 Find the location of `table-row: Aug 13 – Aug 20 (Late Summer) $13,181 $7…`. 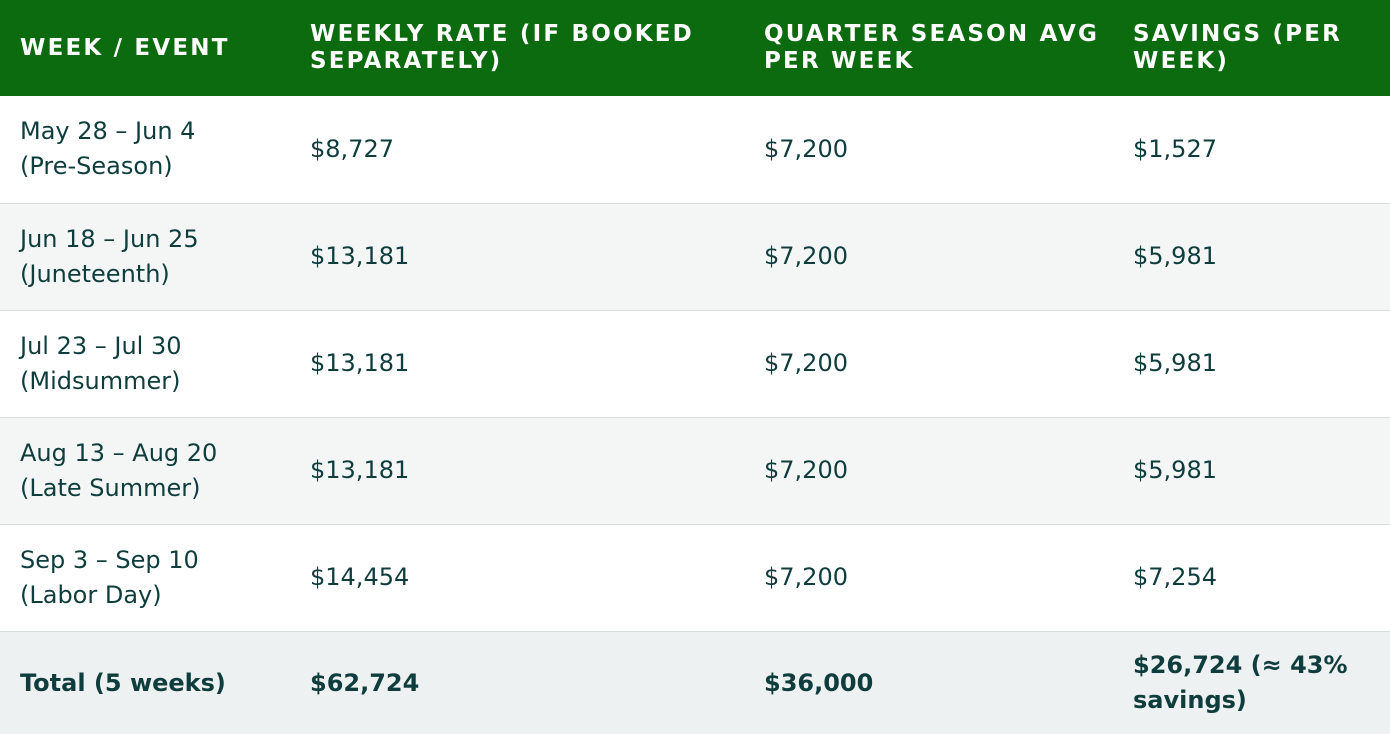

table-row: Aug 13 – Aug 20 (Late Summer) $13,181 $7… is located at coordinates (695, 470).